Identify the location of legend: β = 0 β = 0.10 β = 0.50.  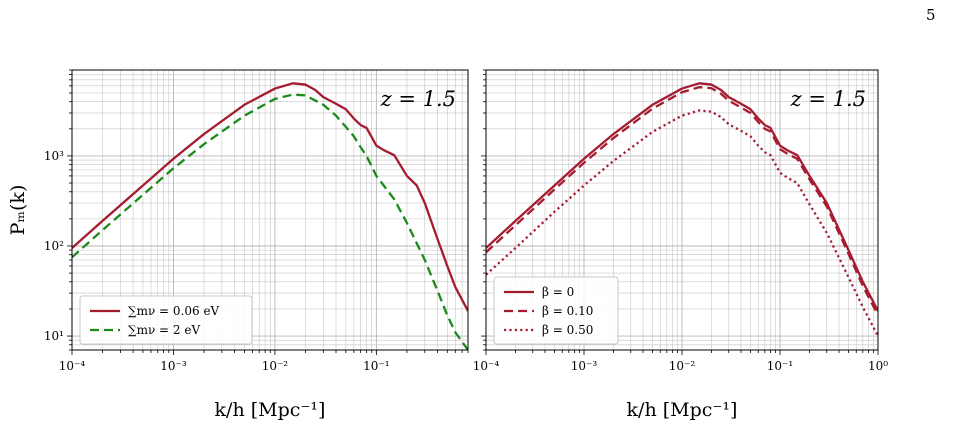
(556, 310).